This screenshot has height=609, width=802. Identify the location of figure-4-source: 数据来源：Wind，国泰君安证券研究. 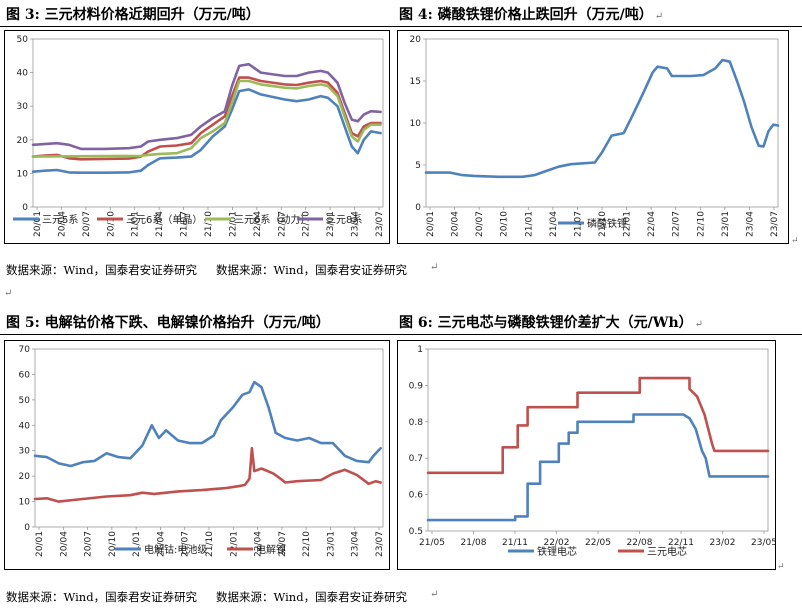
(312, 270).